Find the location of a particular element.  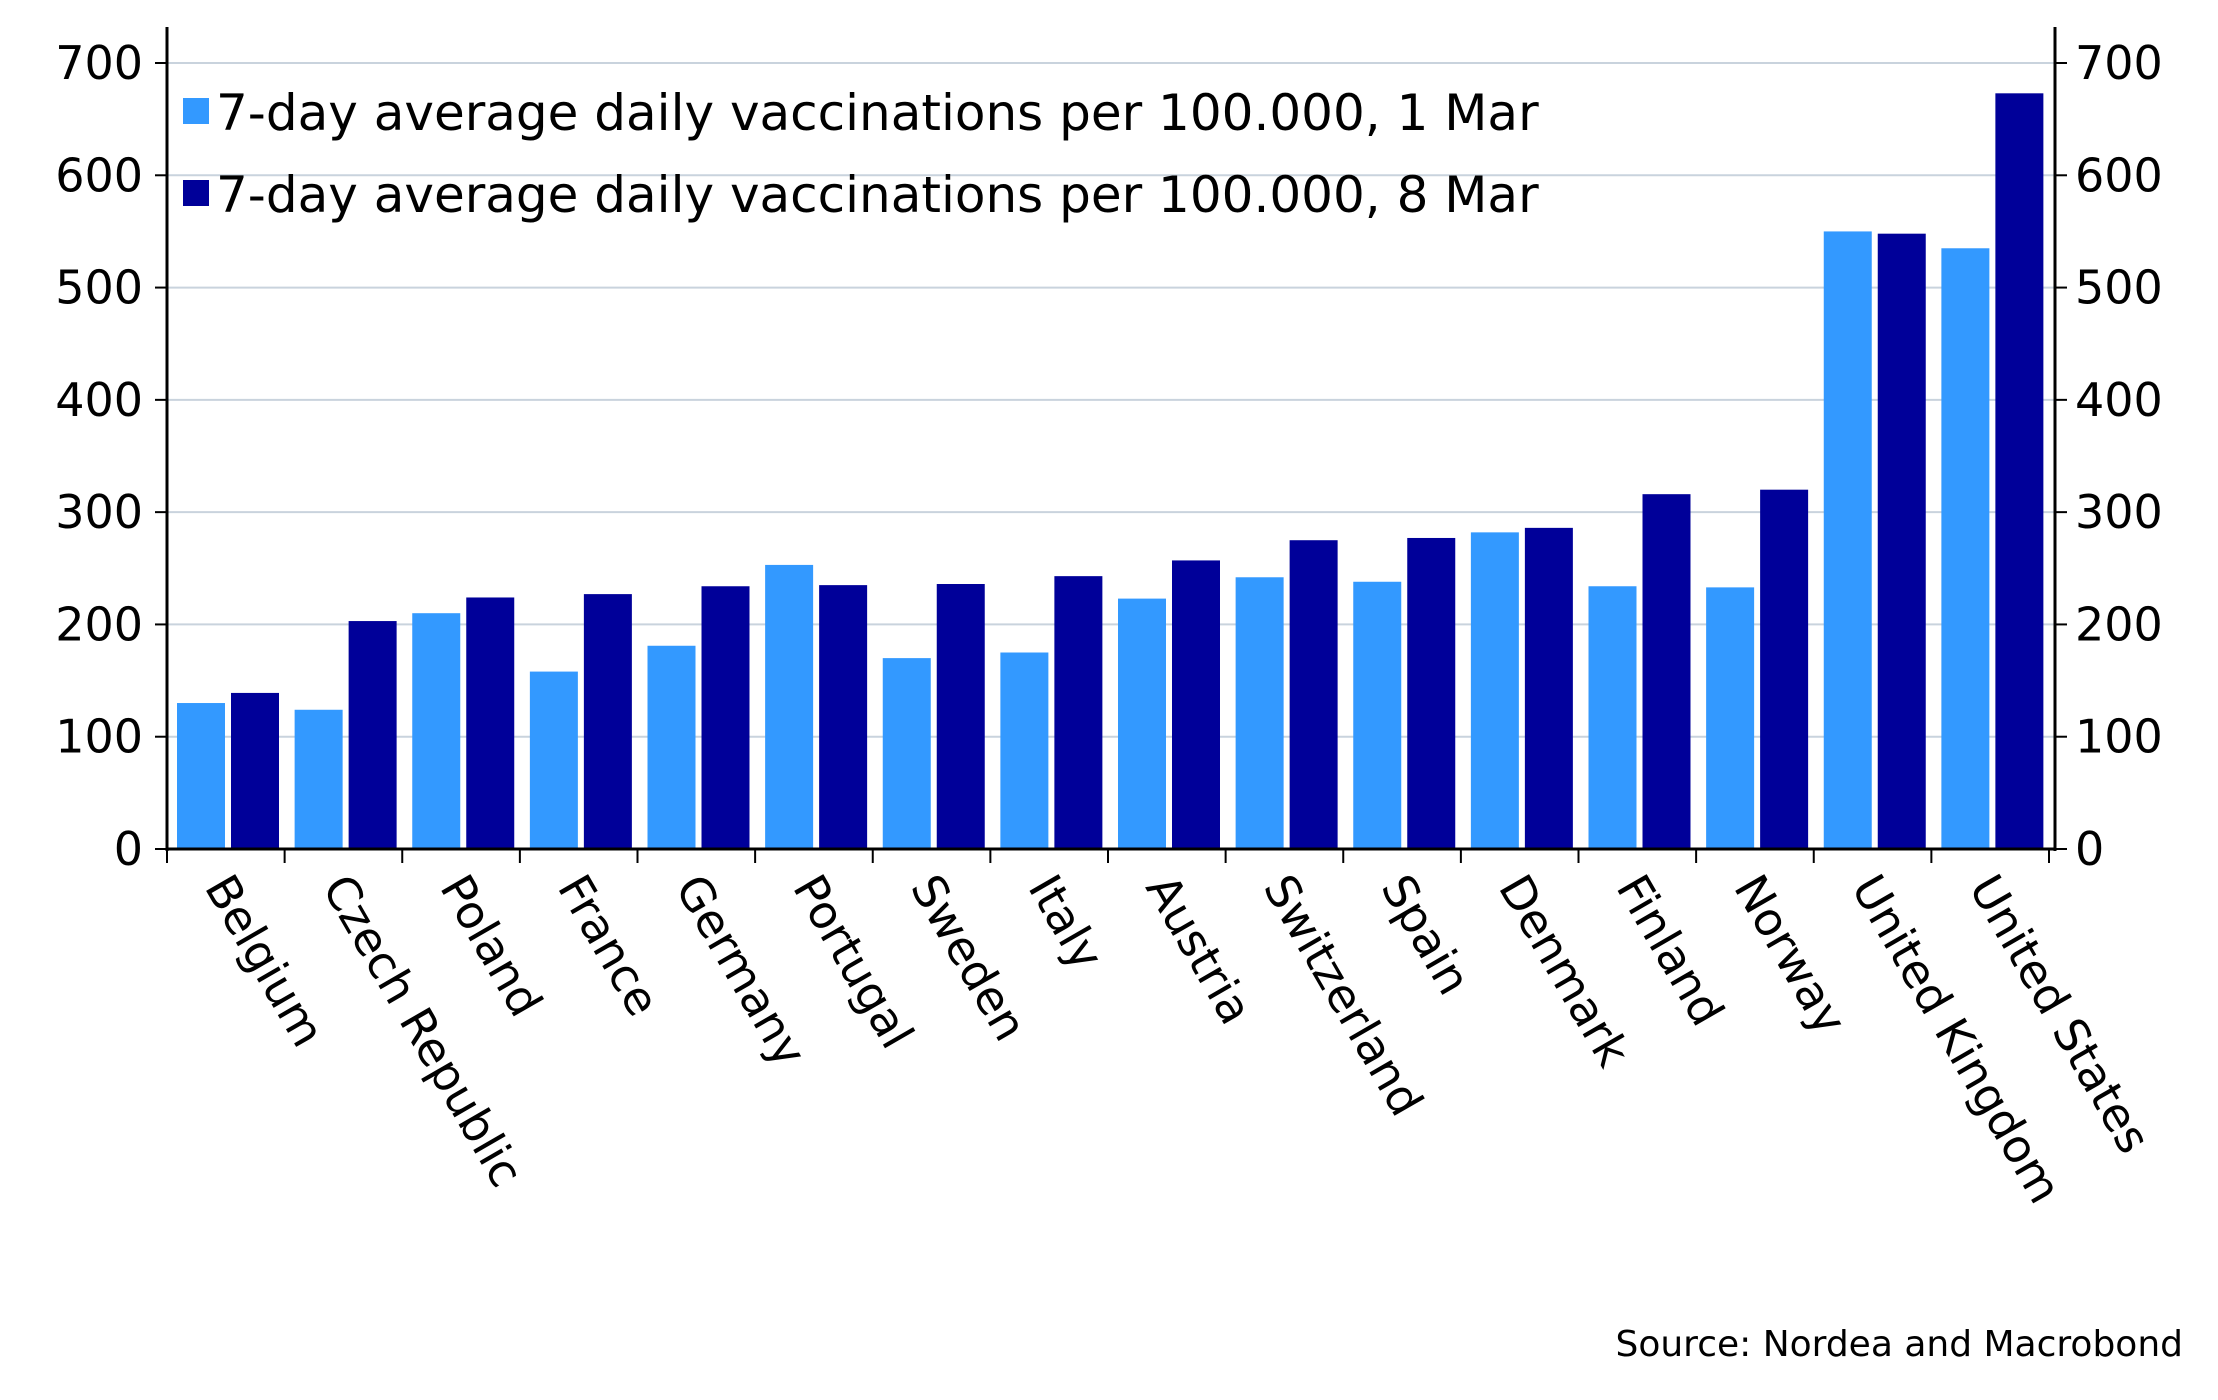

bar-united-states-8mar is located at coordinates (2019, 471).